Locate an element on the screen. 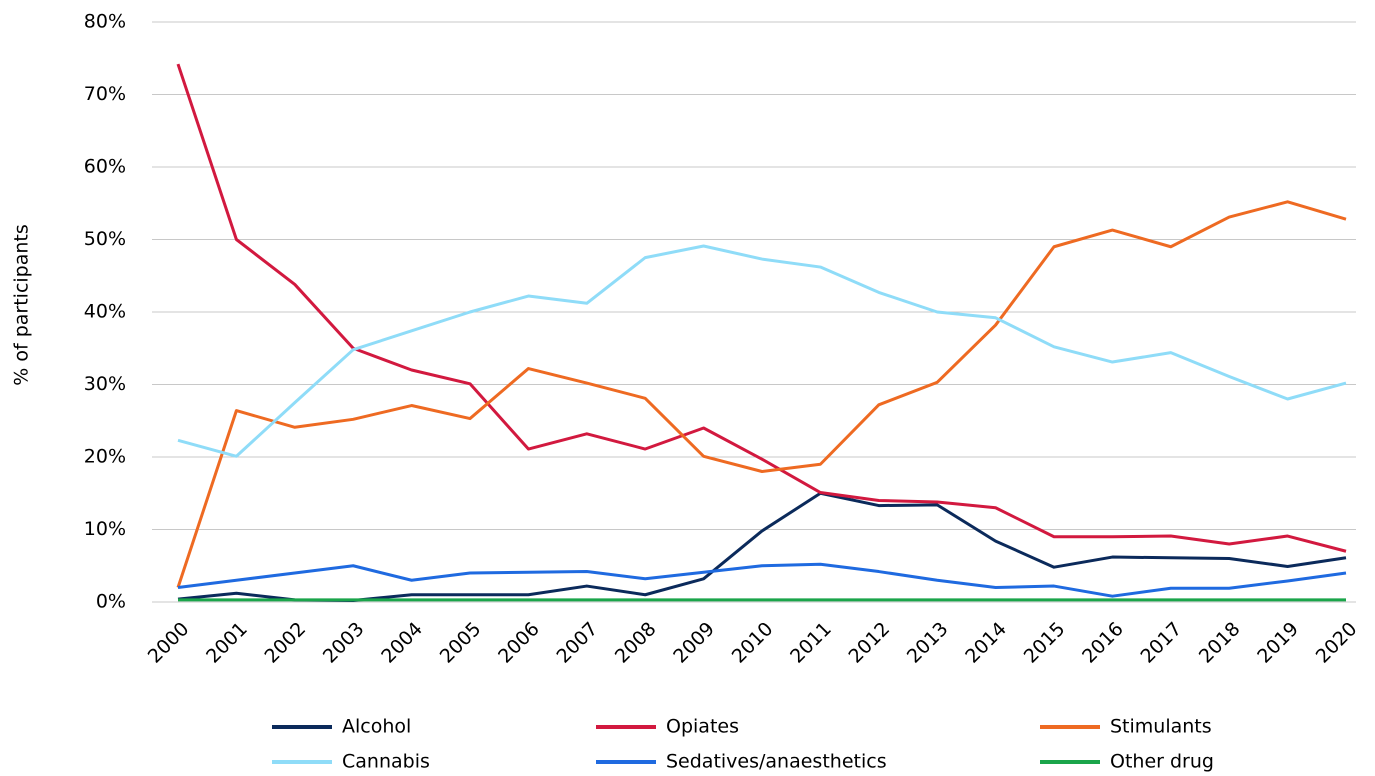  y-tick-label: 40% is located at coordinates (105, 312).